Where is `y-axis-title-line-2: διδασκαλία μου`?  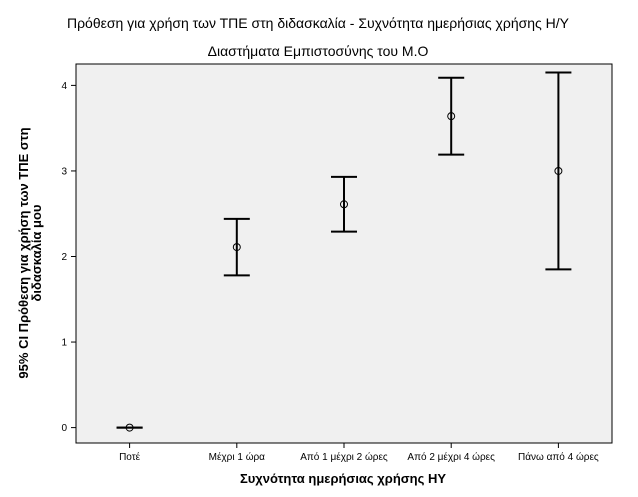 y-axis-title-line-2: διδασκαλία μου is located at coordinates (36, 252).